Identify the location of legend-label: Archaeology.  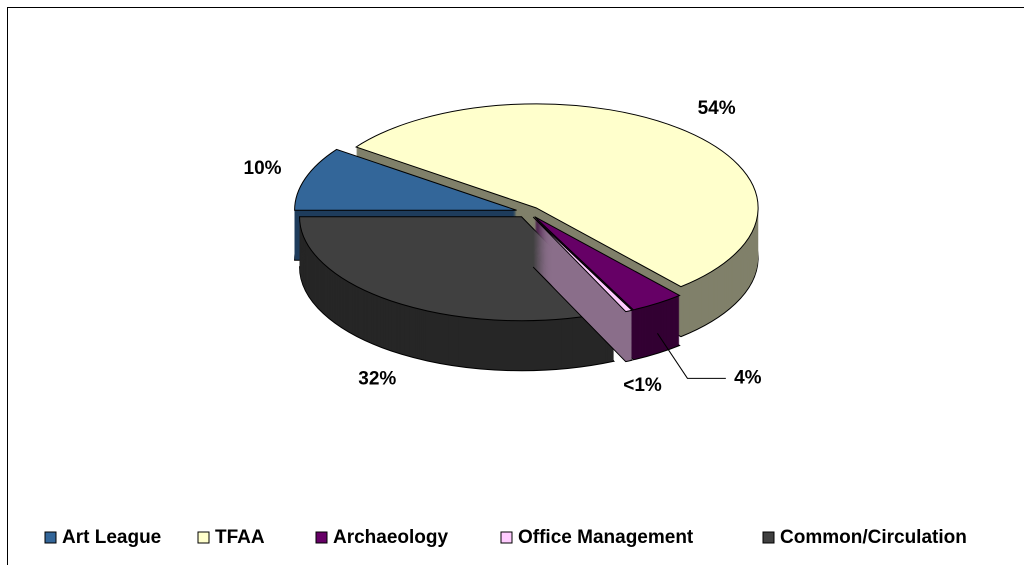
(391, 537).